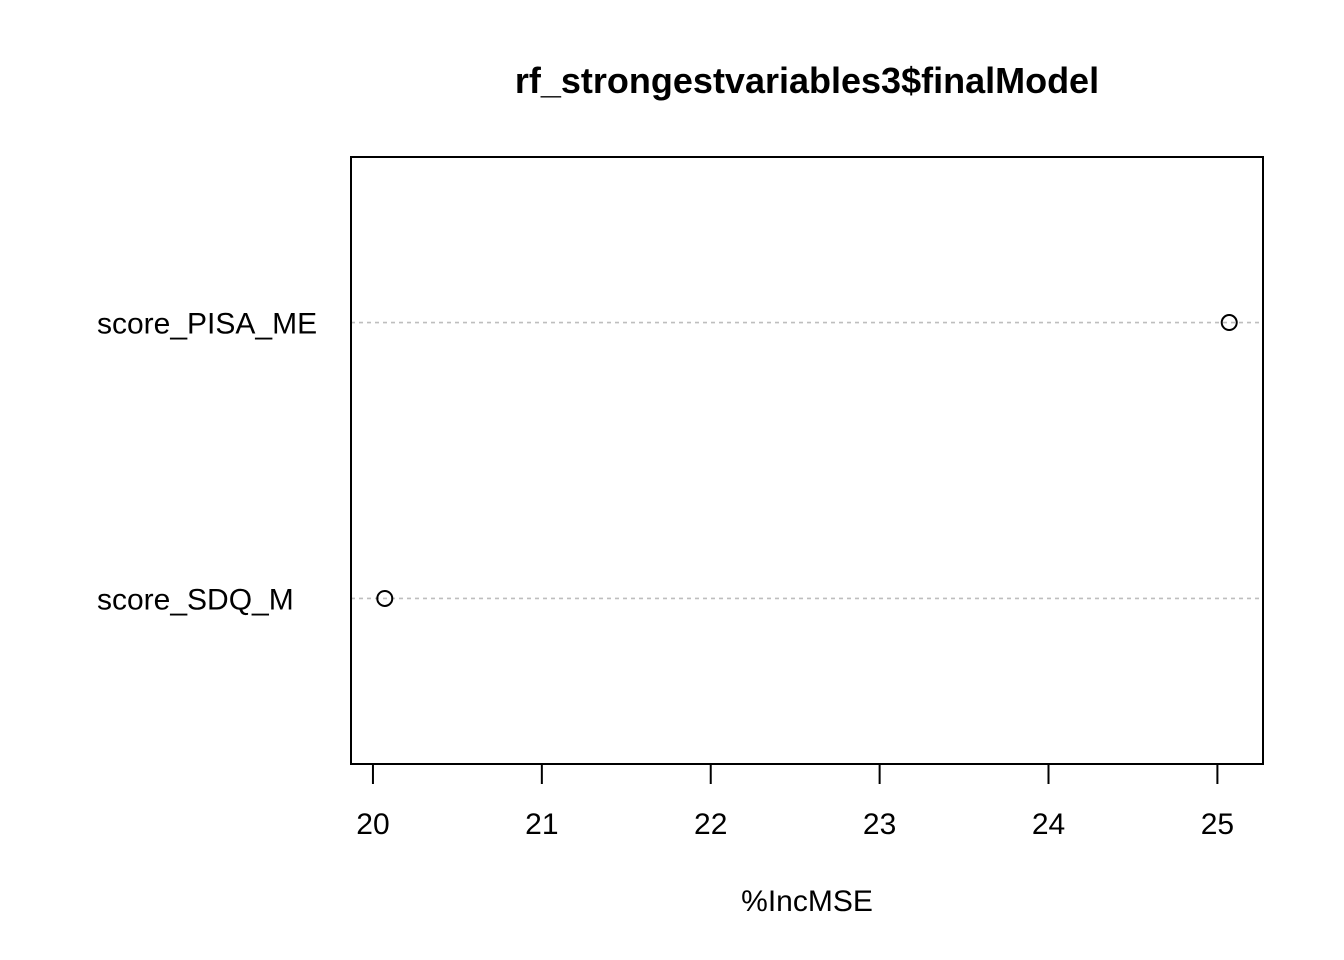 The height and width of the screenshot is (960, 1344). What do you see at coordinates (807, 901) in the screenshot?
I see `x-axis-label: %IncMSE` at bounding box center [807, 901].